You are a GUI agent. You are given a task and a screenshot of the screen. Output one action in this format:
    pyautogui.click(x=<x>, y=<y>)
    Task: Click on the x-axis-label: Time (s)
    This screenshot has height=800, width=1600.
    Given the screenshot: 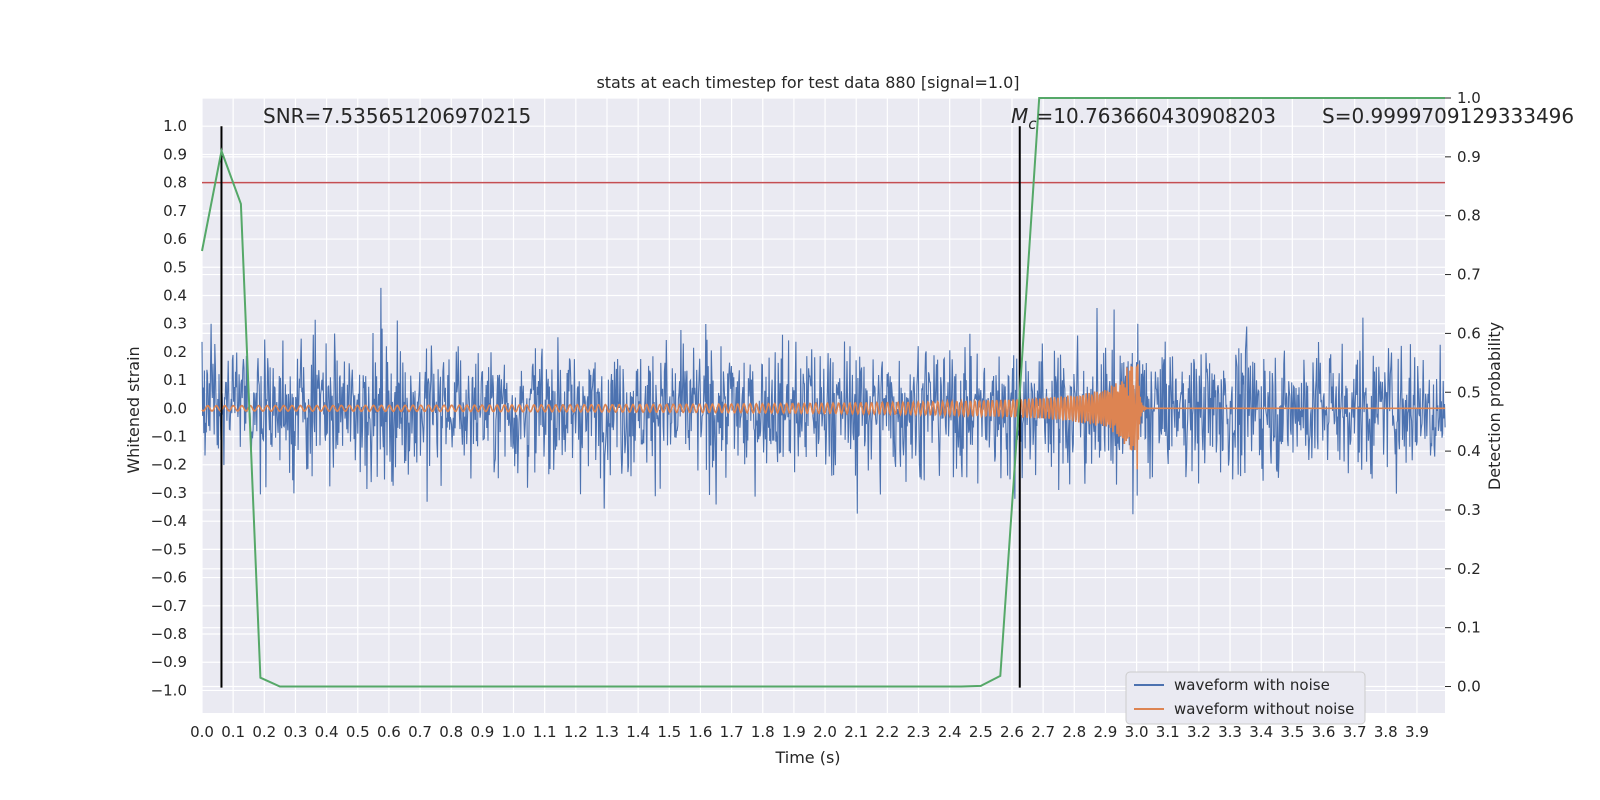 What is the action you would take?
    pyautogui.click(x=807, y=757)
    